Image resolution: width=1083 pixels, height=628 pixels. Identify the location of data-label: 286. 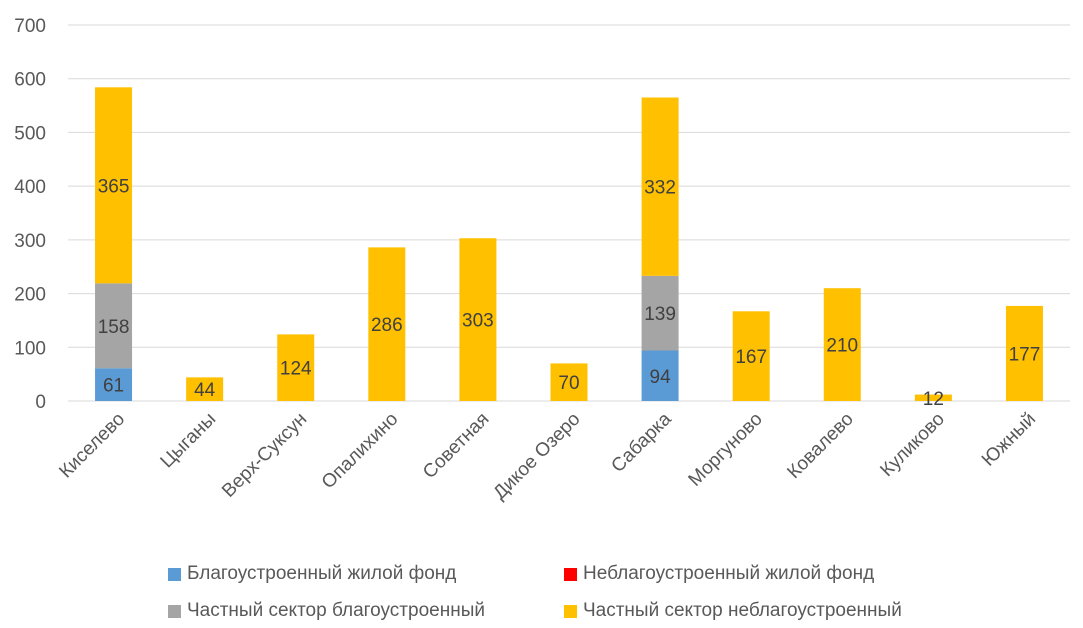
(387, 325).